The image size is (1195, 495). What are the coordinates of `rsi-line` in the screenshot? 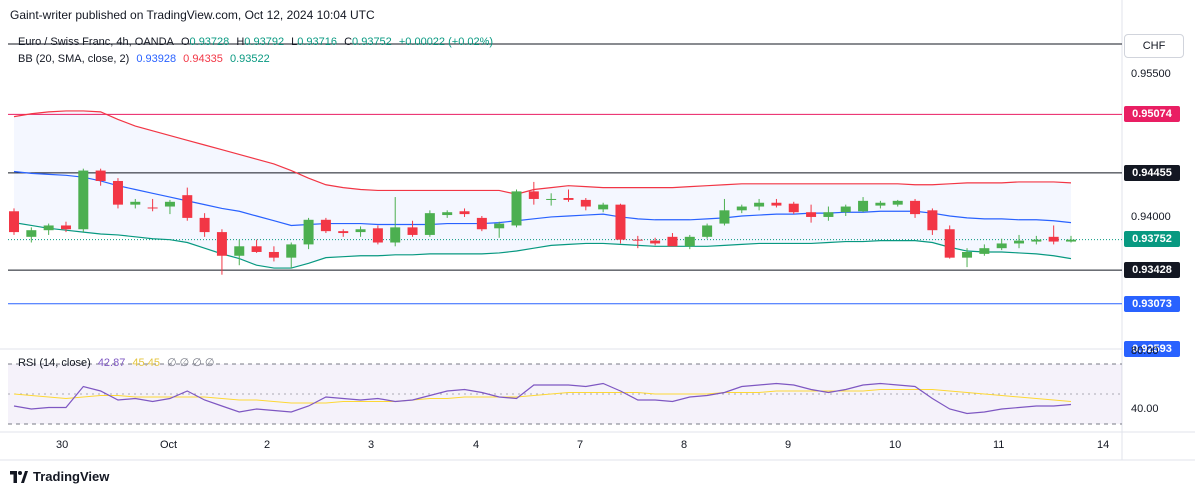 It's located at (542, 398).